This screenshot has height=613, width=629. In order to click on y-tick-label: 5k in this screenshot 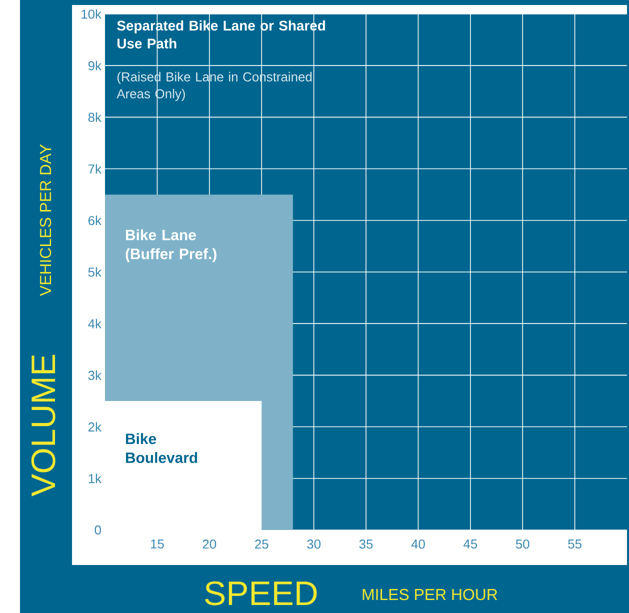, I will do `click(95, 272)`.